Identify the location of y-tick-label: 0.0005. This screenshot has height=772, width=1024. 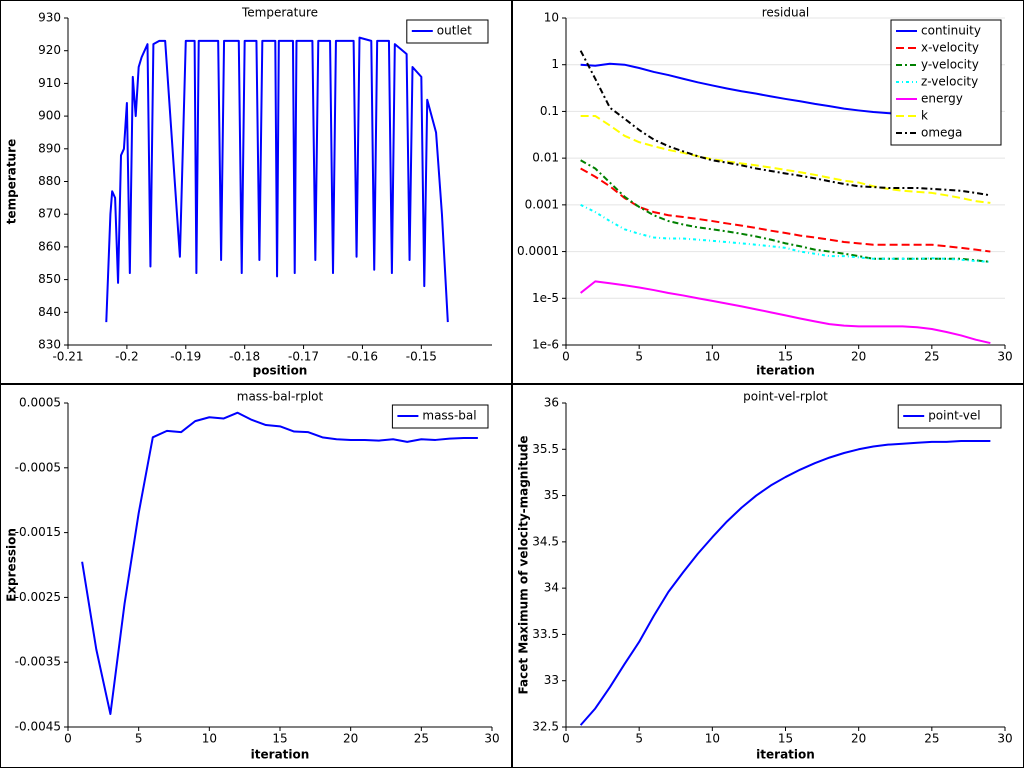
(40, 403).